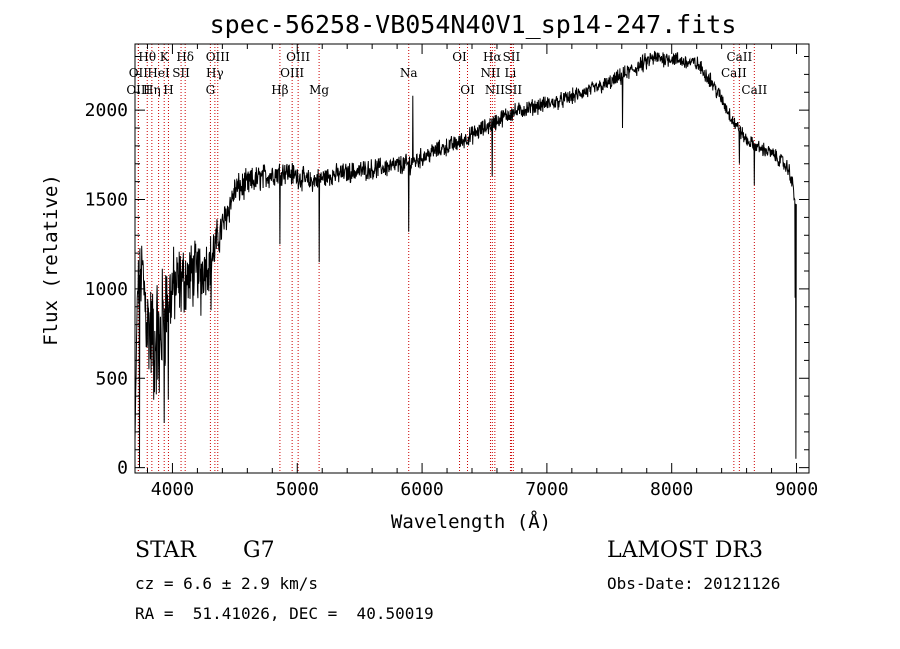 This screenshot has height=649, width=900. Describe the element at coordinates (152, 90) in the screenshot. I see `line-label-5: Hη` at that location.